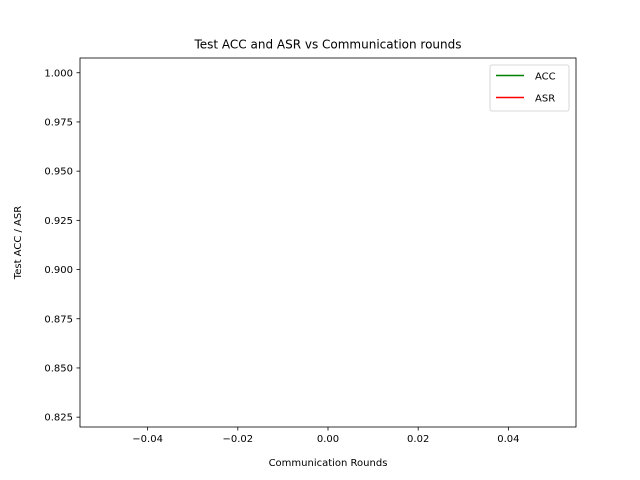 Image resolution: width=640 pixels, height=480 pixels. I want to click on legend-label-asr: ASR, so click(545, 99).